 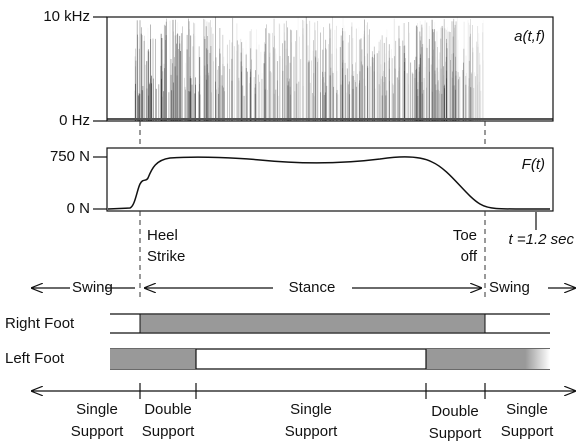 What do you see at coordinates (469, 256) in the screenshot?
I see `event-label: off` at bounding box center [469, 256].